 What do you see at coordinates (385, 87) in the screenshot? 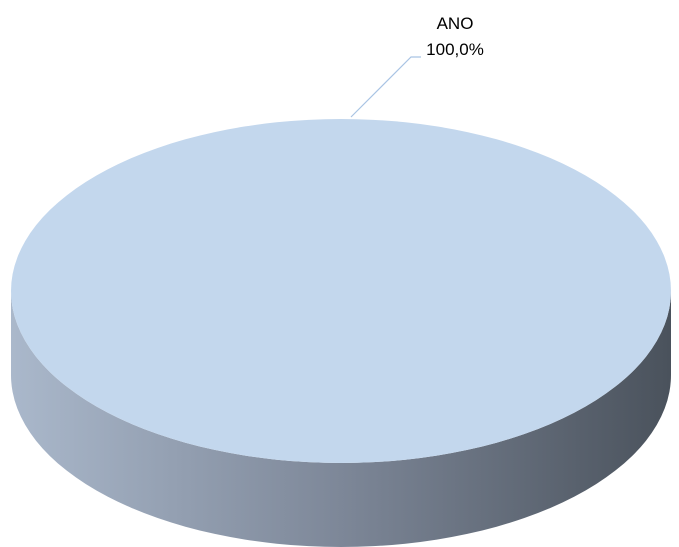
I see `data-label-leader-line` at bounding box center [385, 87].